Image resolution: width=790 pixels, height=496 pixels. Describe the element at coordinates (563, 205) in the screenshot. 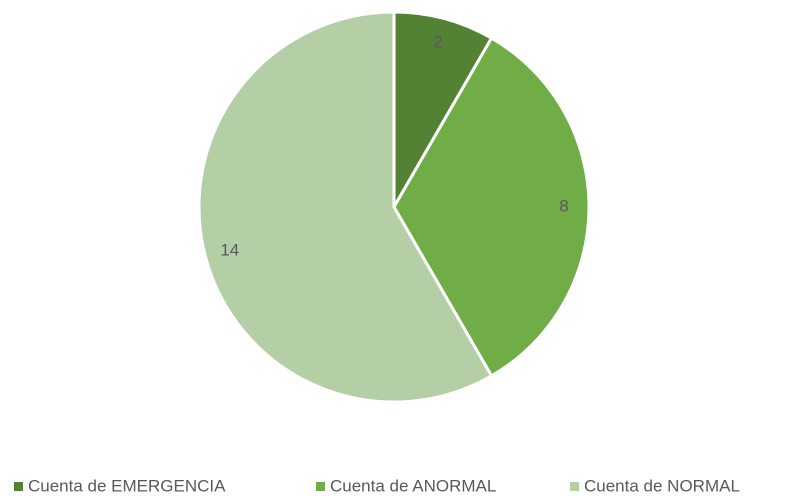

I see `data-label: 8` at that location.